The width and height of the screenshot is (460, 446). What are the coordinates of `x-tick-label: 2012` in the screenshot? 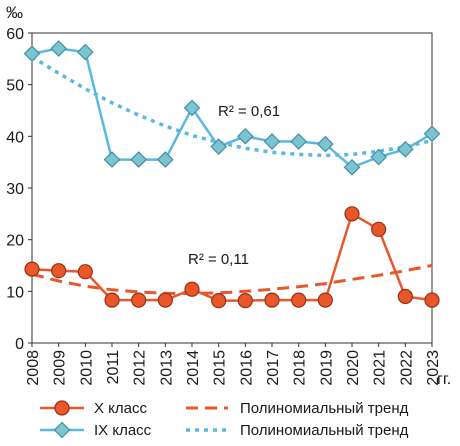 It's located at (140, 368).